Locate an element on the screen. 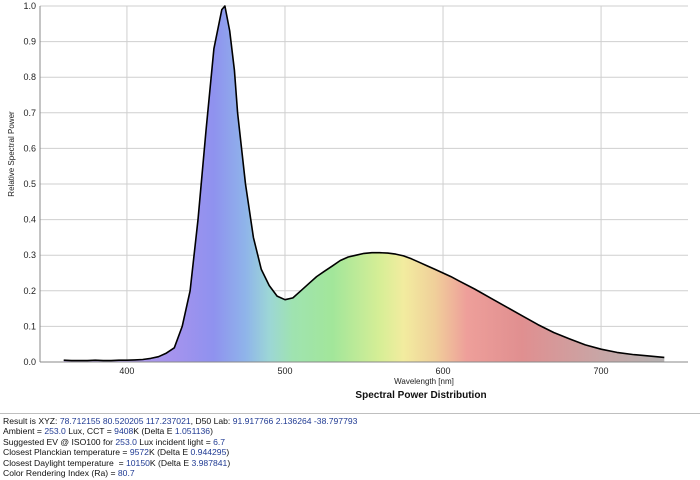 Image resolution: width=700 pixels, height=480 pixels. y-tick-label-6: 0.6 is located at coordinates (29, 148).